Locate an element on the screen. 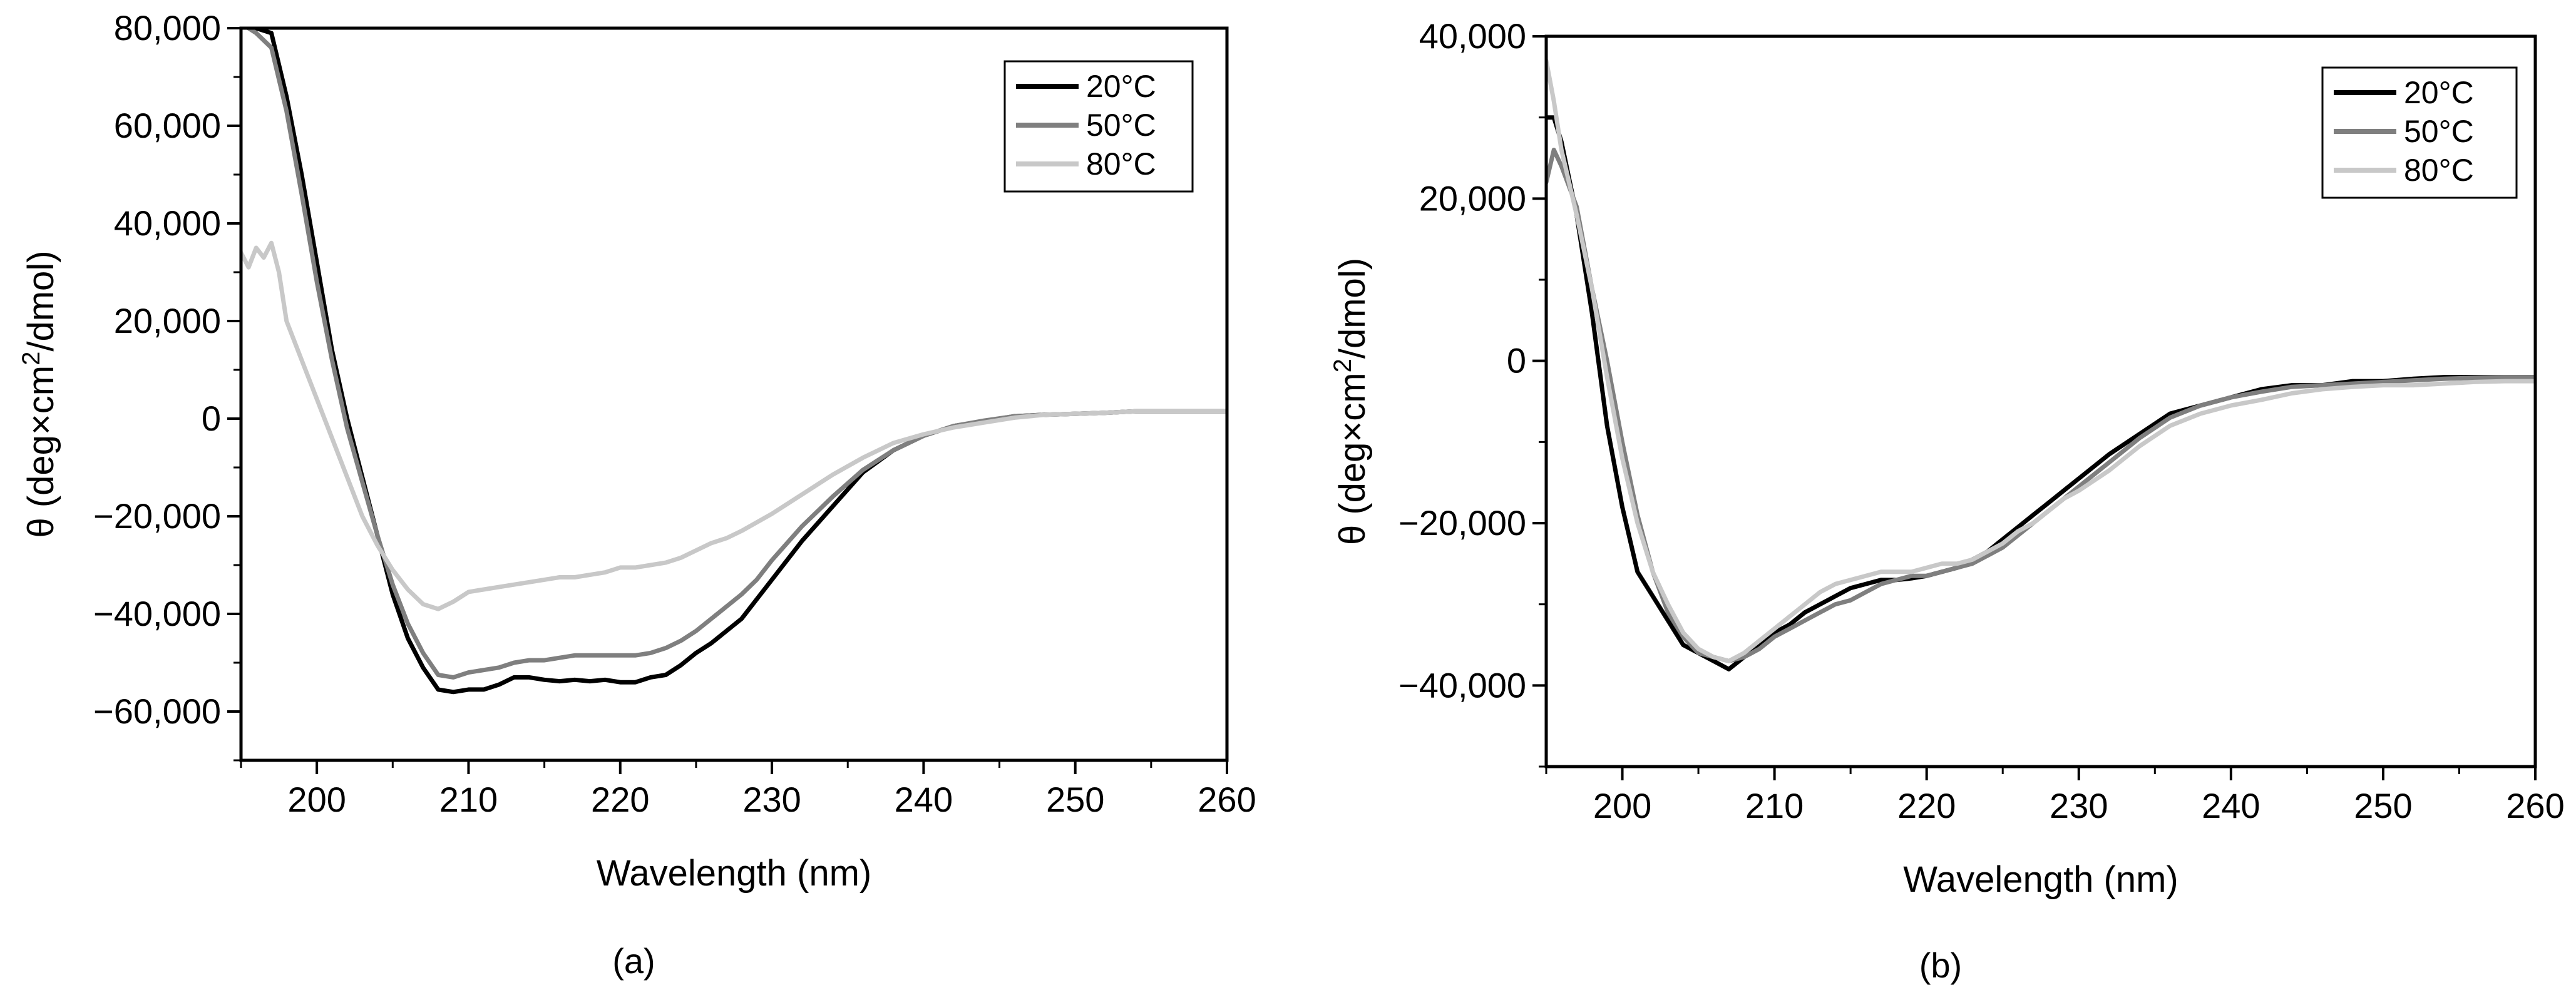 This screenshot has width=2576, height=1000. panel-label: (b) is located at coordinates (1940, 966).